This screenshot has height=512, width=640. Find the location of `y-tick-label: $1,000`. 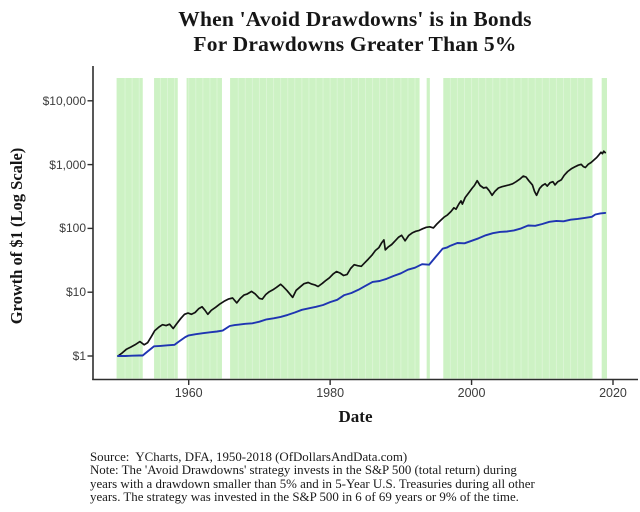

y-tick-label: $1,000 is located at coordinates (67, 164).